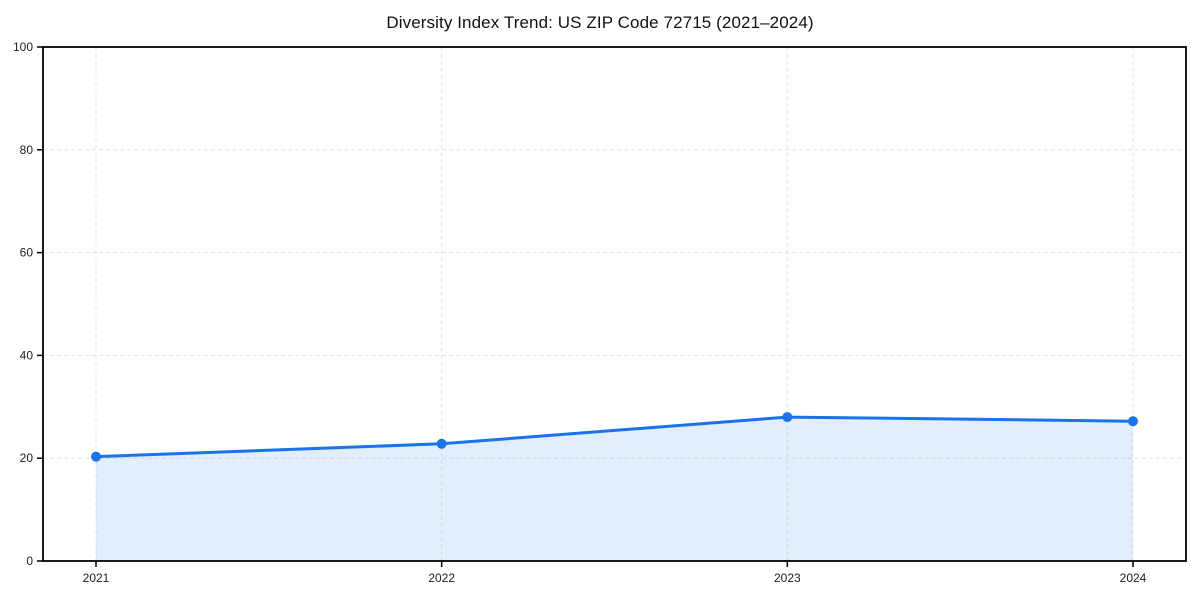 The image size is (1200, 600). I want to click on x-tick-label: 2024, so click(1133, 578).